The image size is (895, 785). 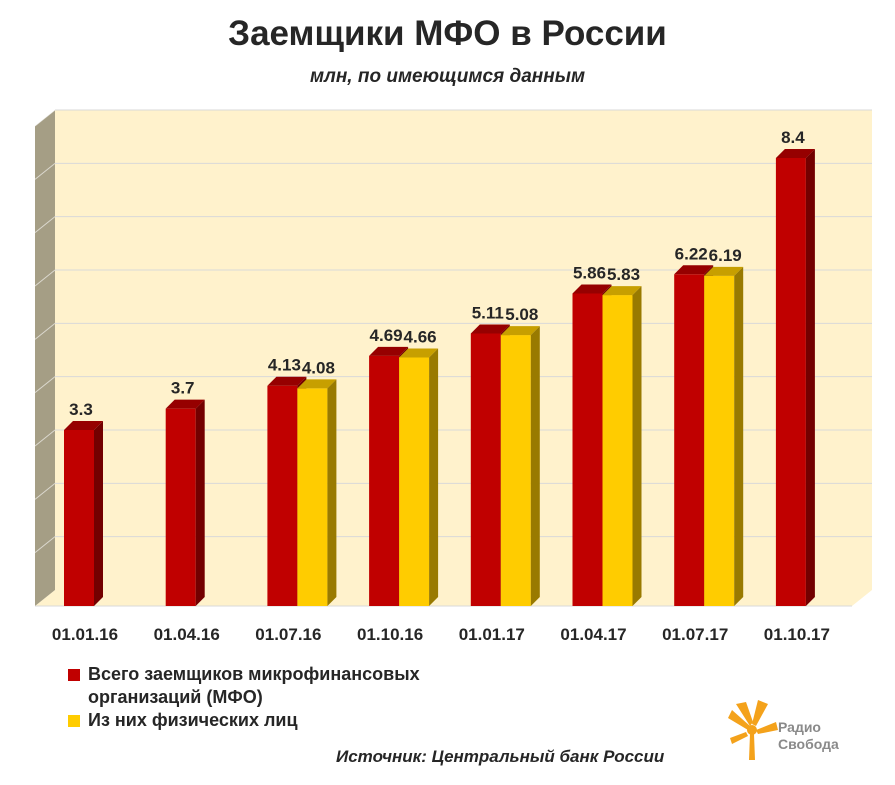 I want to click on logo-text-line2: Свобода, so click(x=808, y=744).